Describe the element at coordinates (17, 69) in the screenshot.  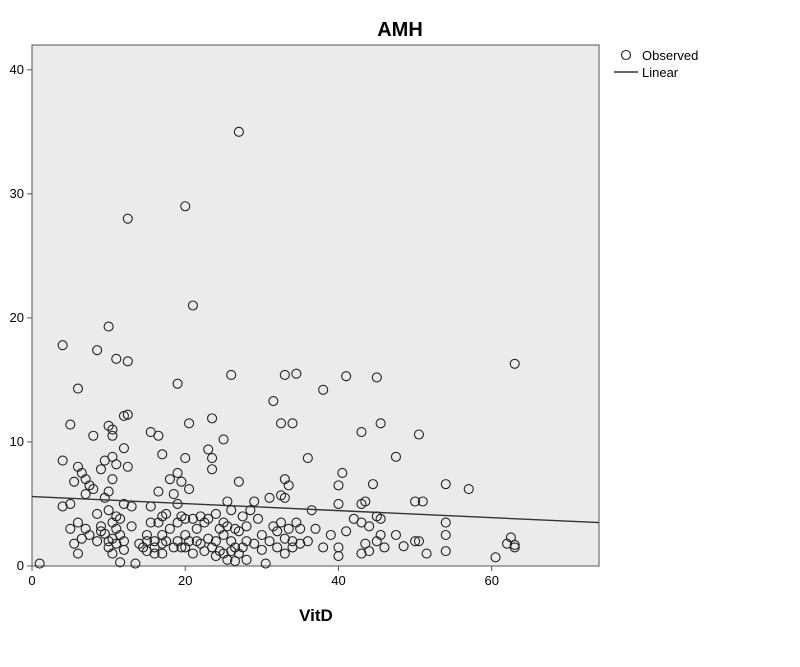
I see `y-tick-label: 40` at that location.